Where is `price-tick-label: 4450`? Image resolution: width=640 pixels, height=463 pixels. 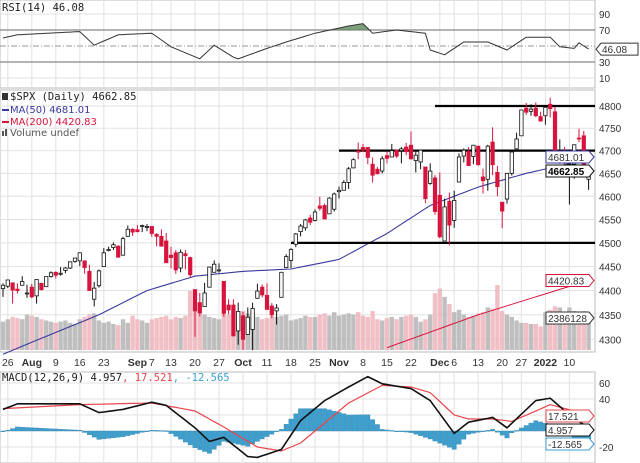
price-tick-label: 4450 is located at coordinates (610, 268).